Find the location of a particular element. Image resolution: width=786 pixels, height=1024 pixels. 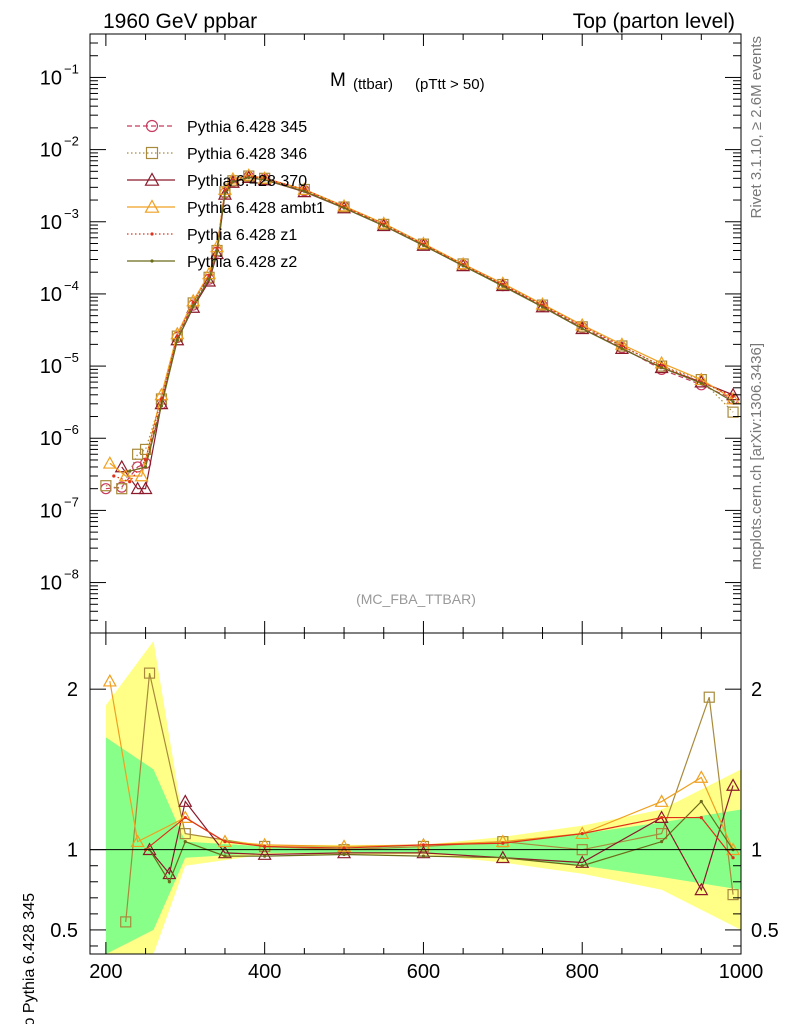

main-ytick-exponent: −8 is located at coordinates (71, 574).